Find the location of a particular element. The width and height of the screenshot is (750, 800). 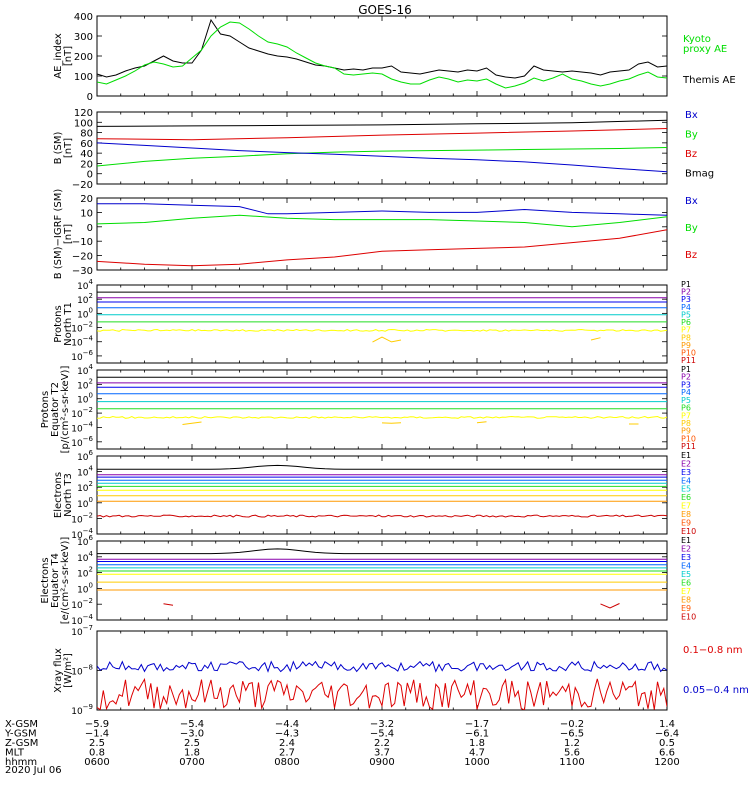

x-row-label: X-GSM is located at coordinates (21, 724).